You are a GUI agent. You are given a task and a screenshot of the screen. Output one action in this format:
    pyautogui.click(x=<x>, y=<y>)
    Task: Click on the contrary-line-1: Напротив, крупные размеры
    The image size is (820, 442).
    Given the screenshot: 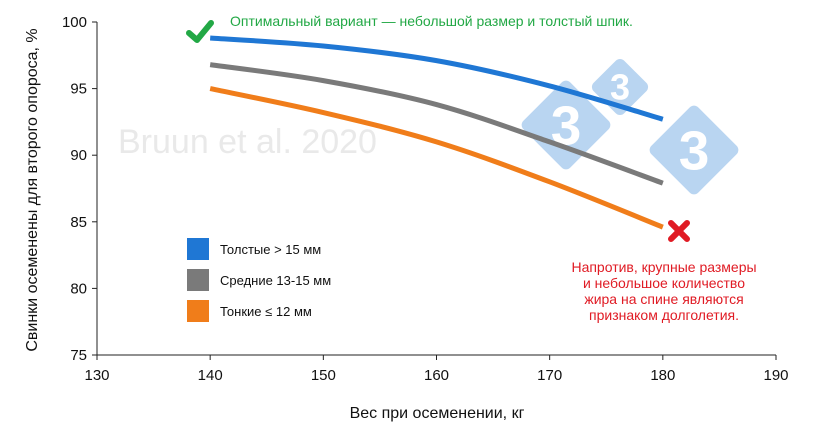 What is the action you would take?
    pyautogui.click(x=663, y=267)
    